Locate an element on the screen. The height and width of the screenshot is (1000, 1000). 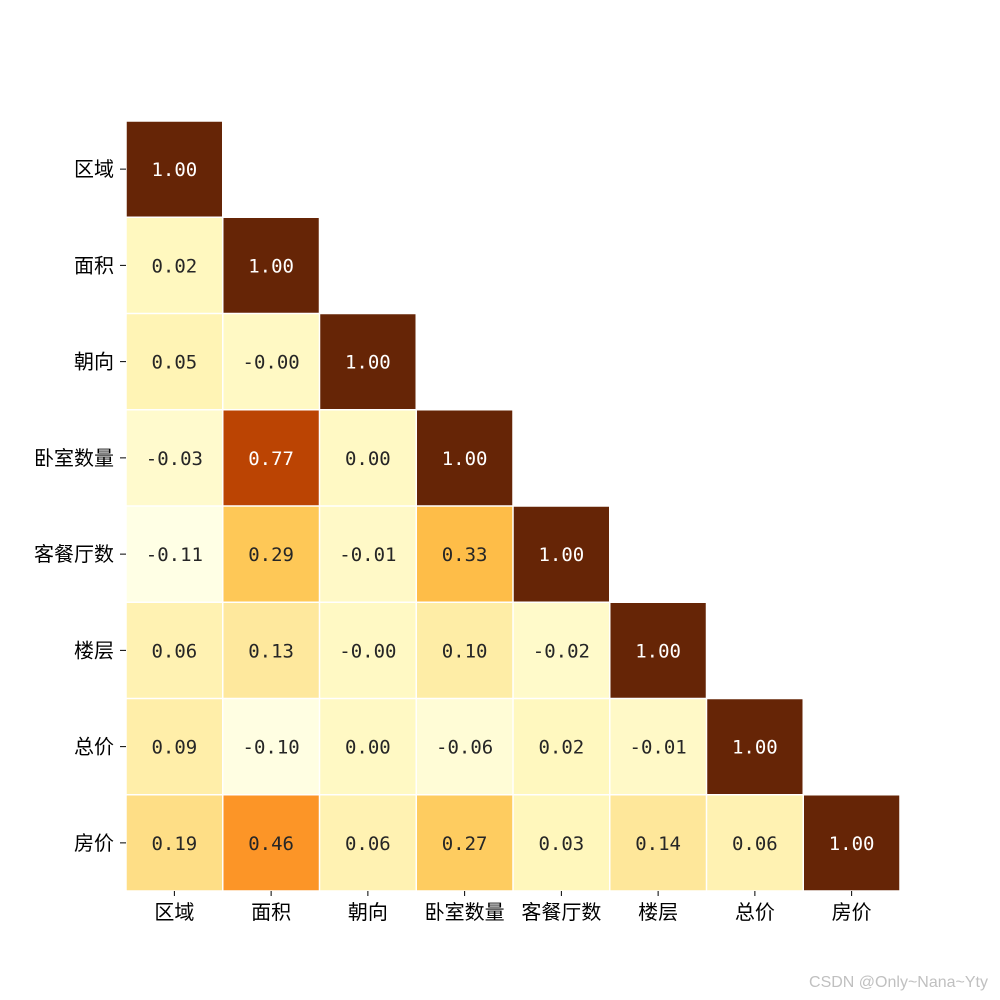
cell-value-label: 0.77 is located at coordinates (271, 459).